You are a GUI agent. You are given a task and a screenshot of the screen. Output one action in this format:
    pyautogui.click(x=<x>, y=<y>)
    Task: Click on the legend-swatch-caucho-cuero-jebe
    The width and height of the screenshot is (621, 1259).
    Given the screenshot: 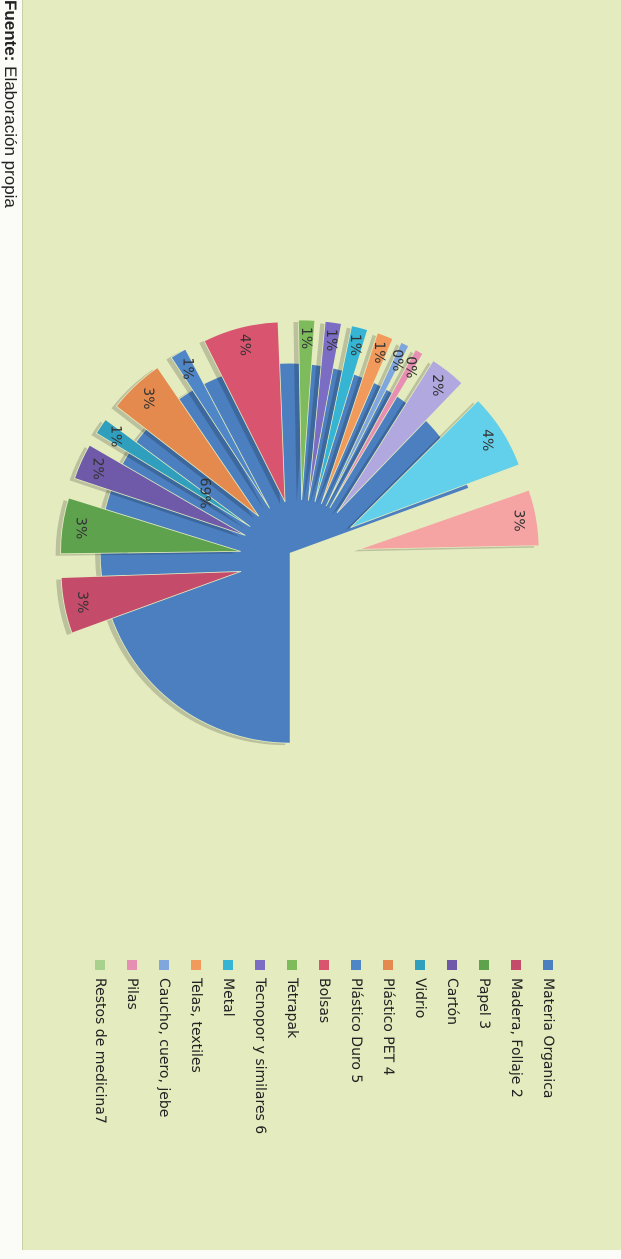 What is the action you would take?
    pyautogui.click(x=164, y=965)
    